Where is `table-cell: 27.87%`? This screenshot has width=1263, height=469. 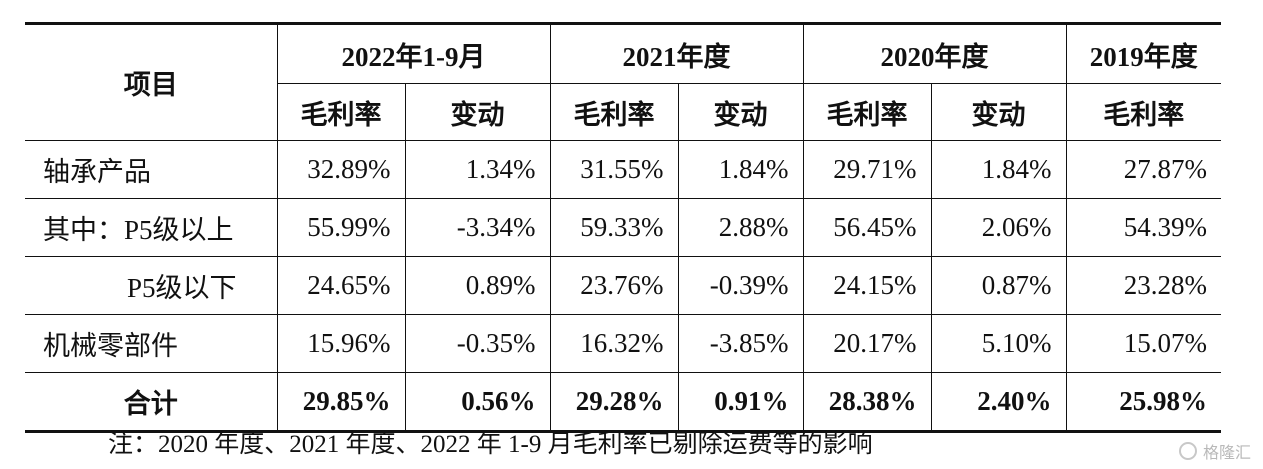 table-cell: 27.87% is located at coordinates (1143, 169).